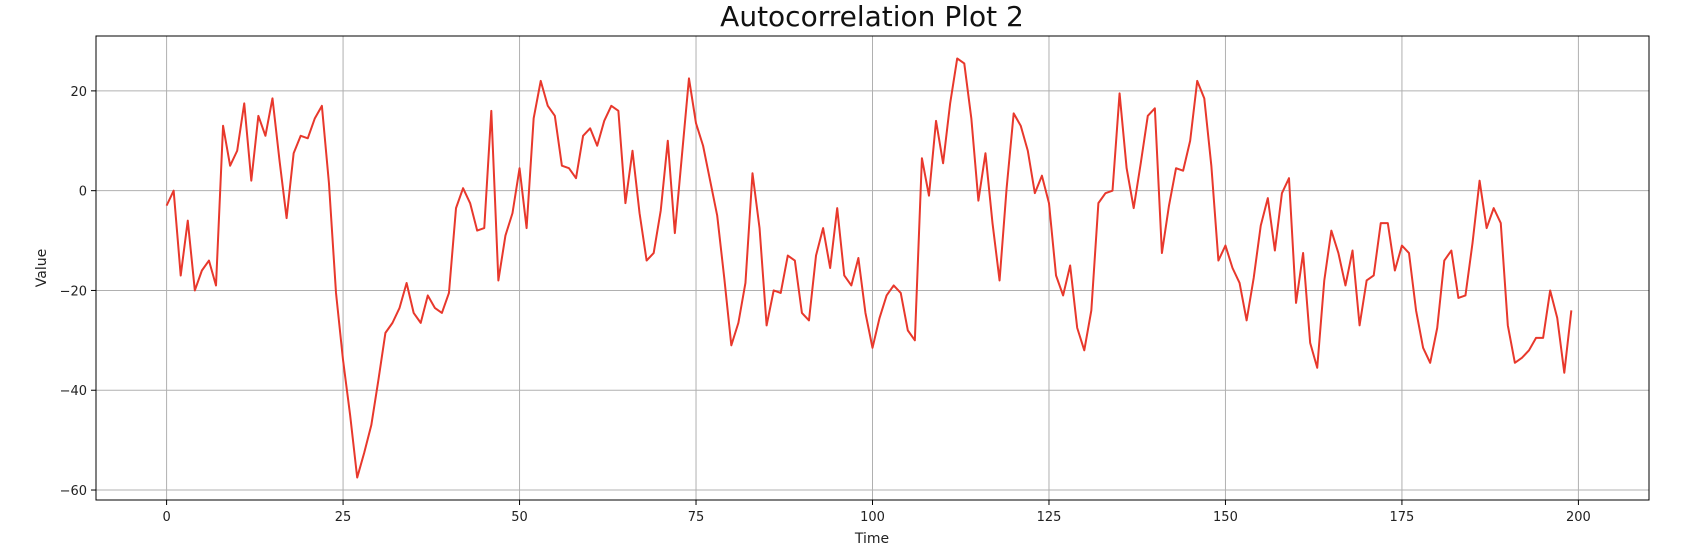 The height and width of the screenshot is (554, 1688). I want to click on x-tick-label: 150, so click(1225, 517).